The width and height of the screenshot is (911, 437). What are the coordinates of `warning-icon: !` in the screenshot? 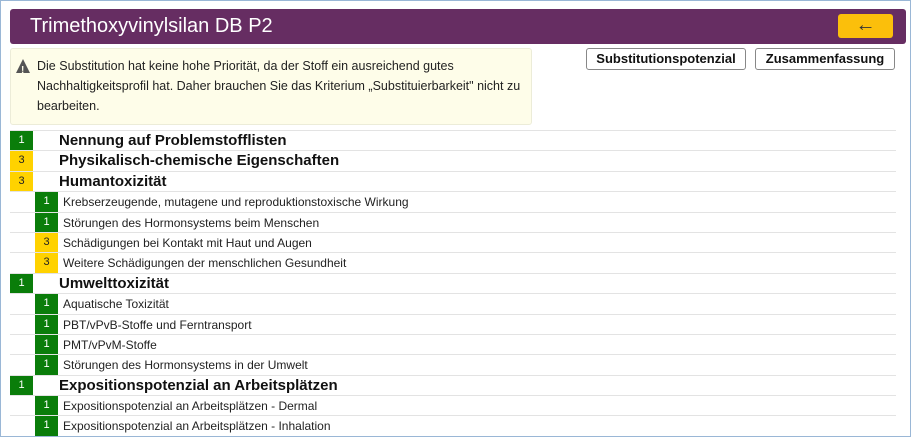 It's located at (23, 67).